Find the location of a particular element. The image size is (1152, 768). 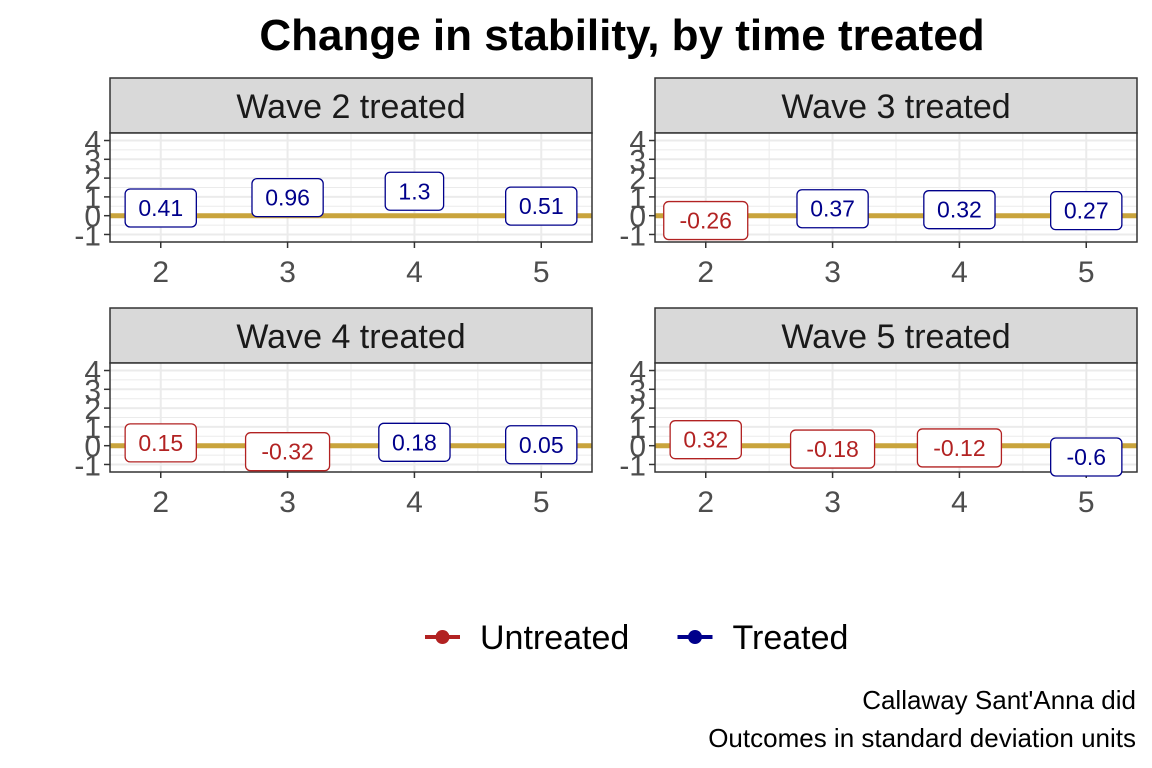

facet-strip-label: Wave 4 treated is located at coordinates (350, 337).